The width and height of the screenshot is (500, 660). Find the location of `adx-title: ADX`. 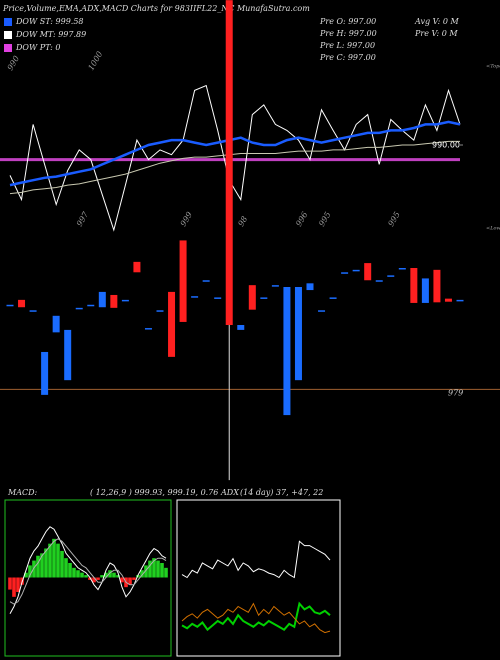

adx-title: ADX is located at coordinates (229, 492).